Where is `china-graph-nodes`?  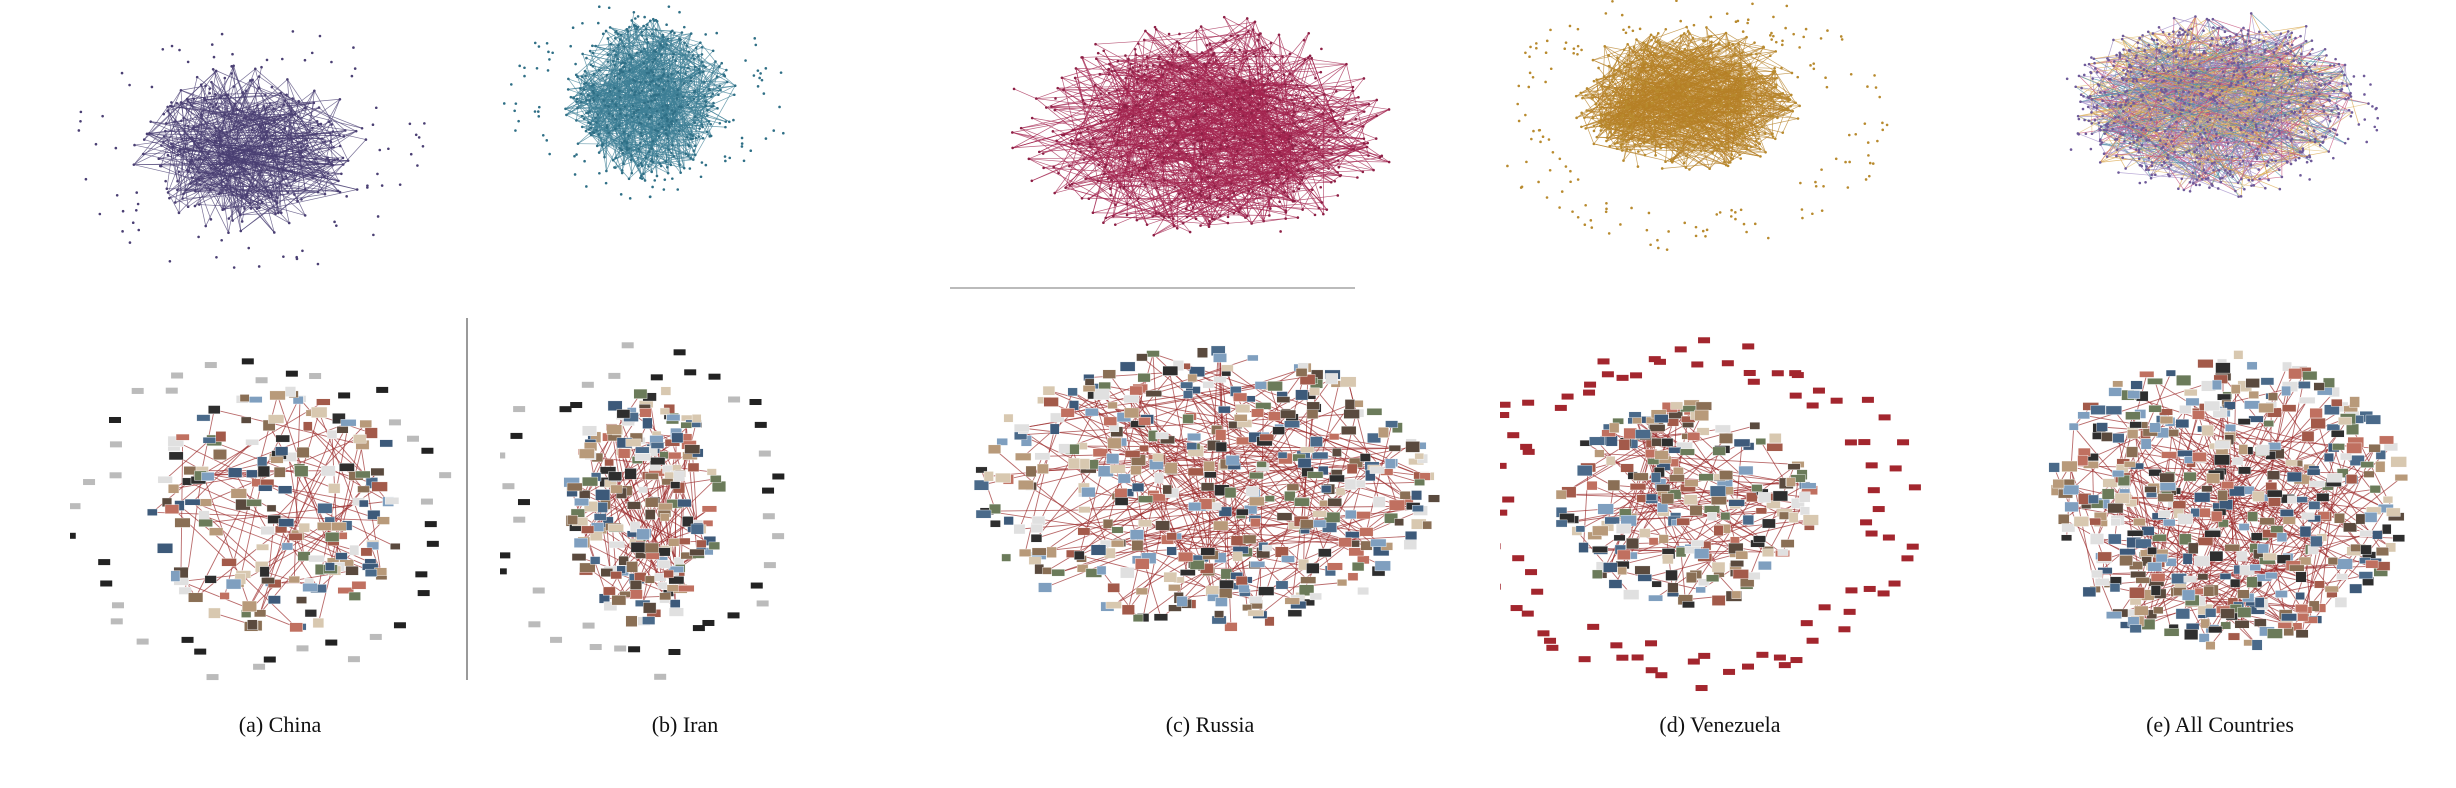
china-graph-nodes is located at coordinates (251, 149).